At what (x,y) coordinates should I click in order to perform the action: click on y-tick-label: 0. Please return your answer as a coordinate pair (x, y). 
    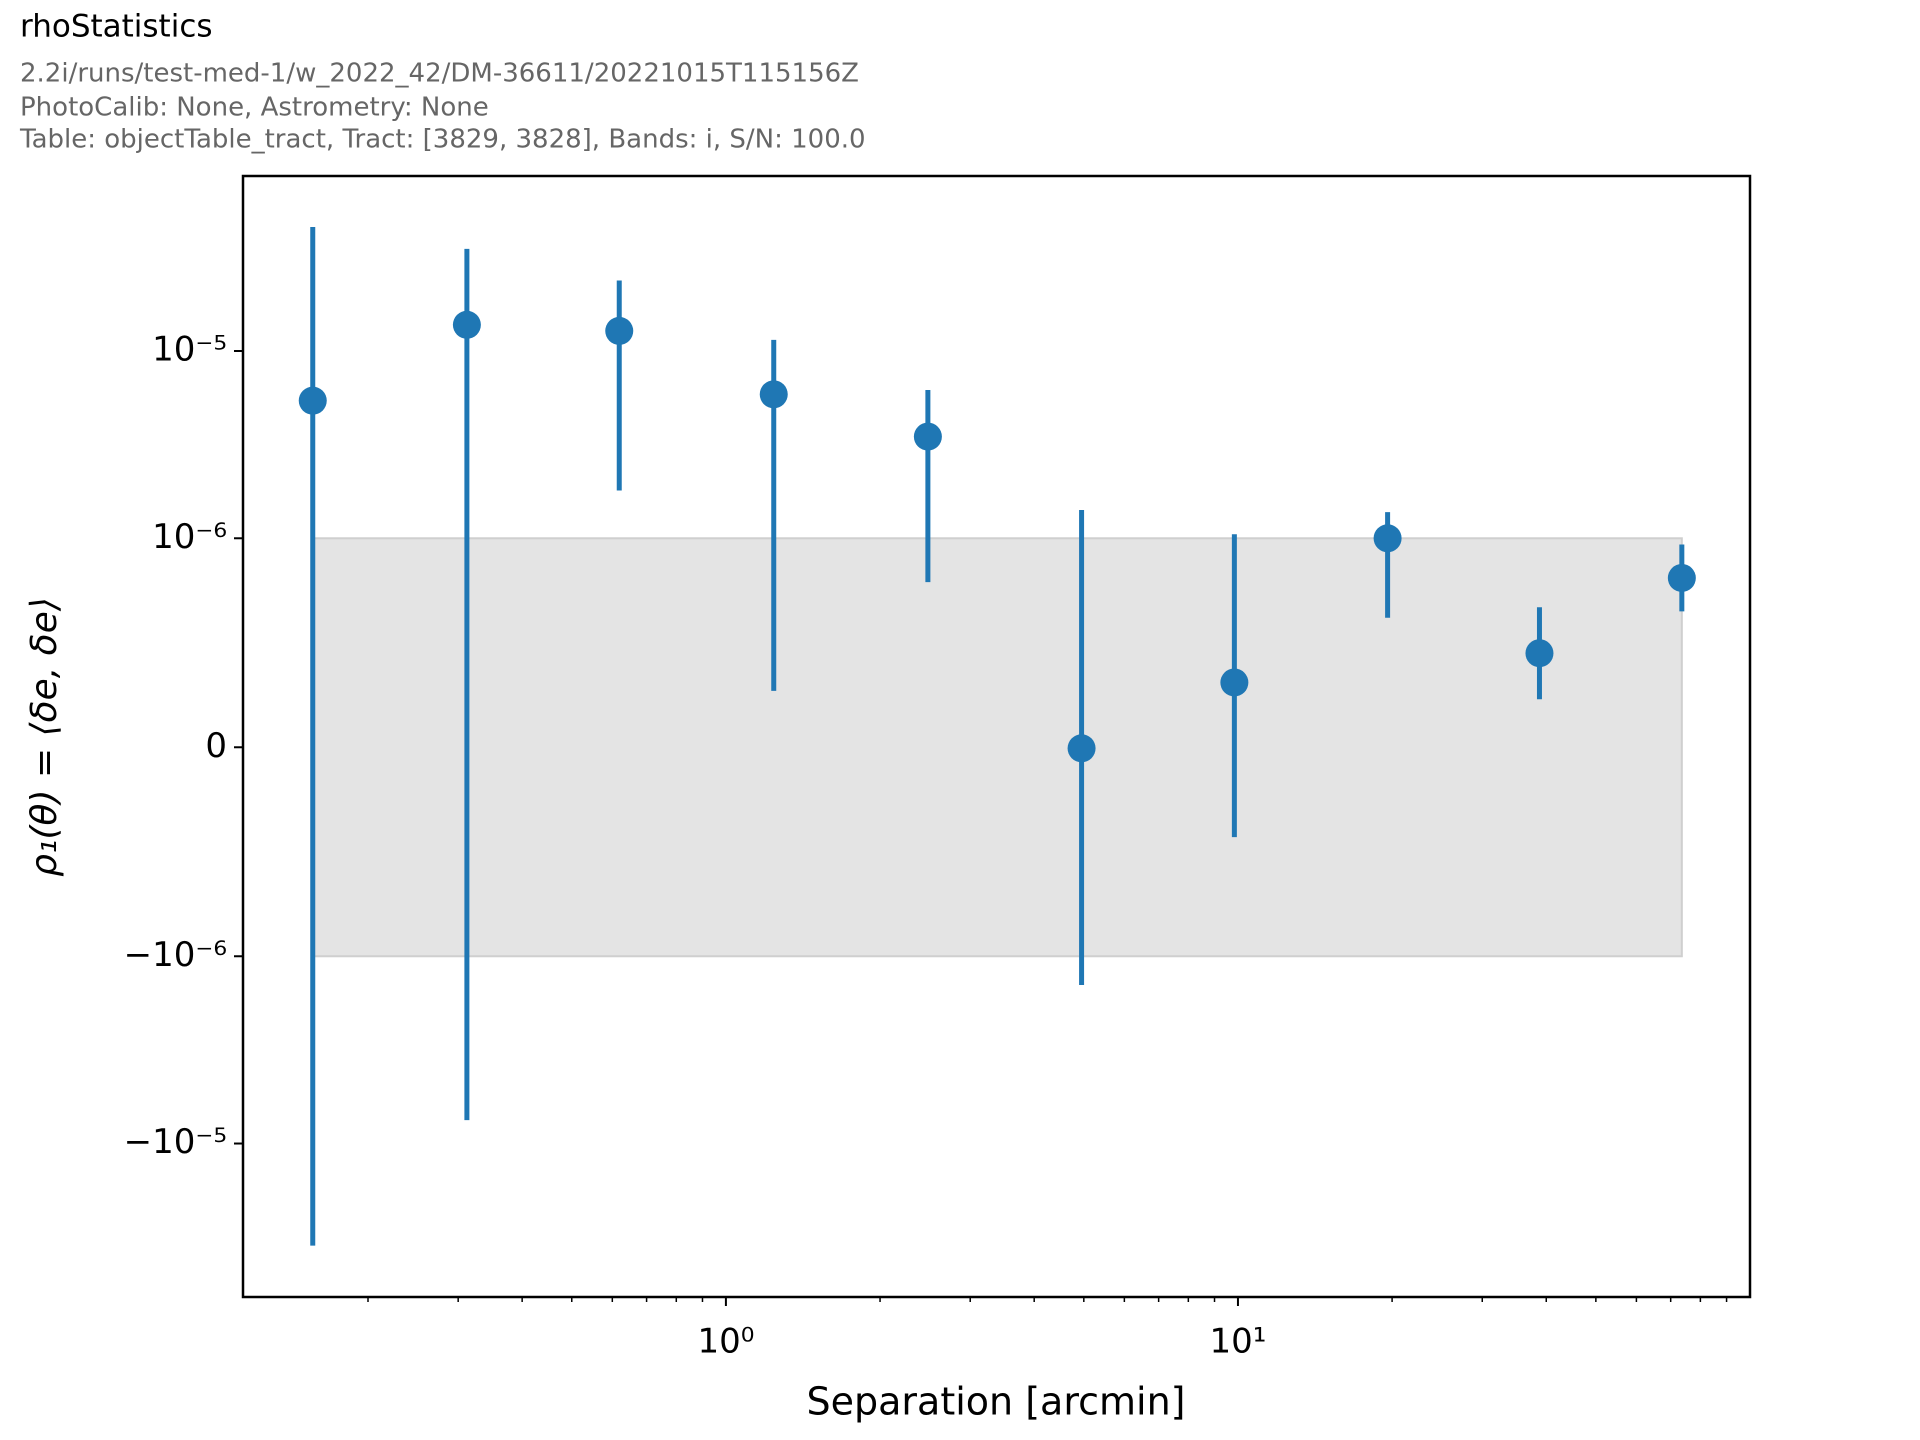
    Looking at the image, I should click on (216, 746).